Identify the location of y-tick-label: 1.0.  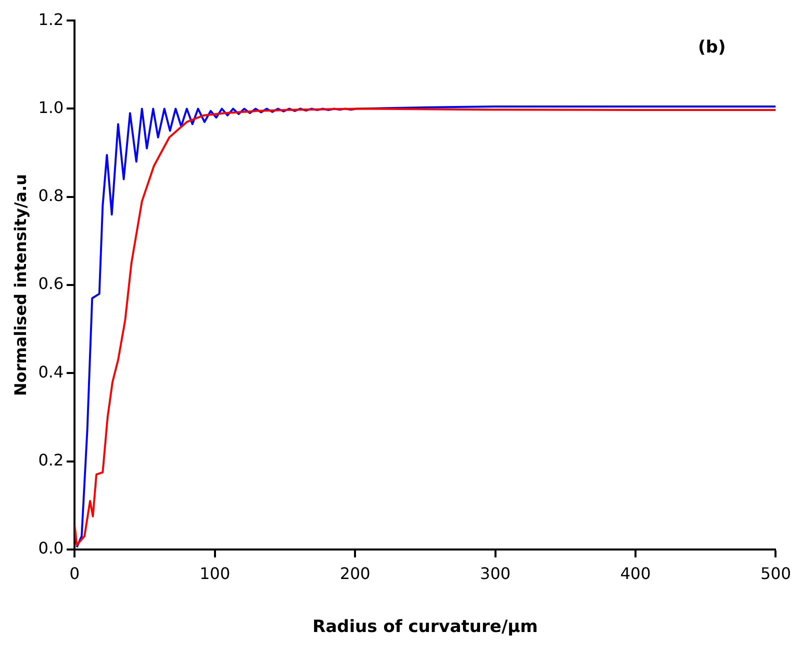
(51, 107).